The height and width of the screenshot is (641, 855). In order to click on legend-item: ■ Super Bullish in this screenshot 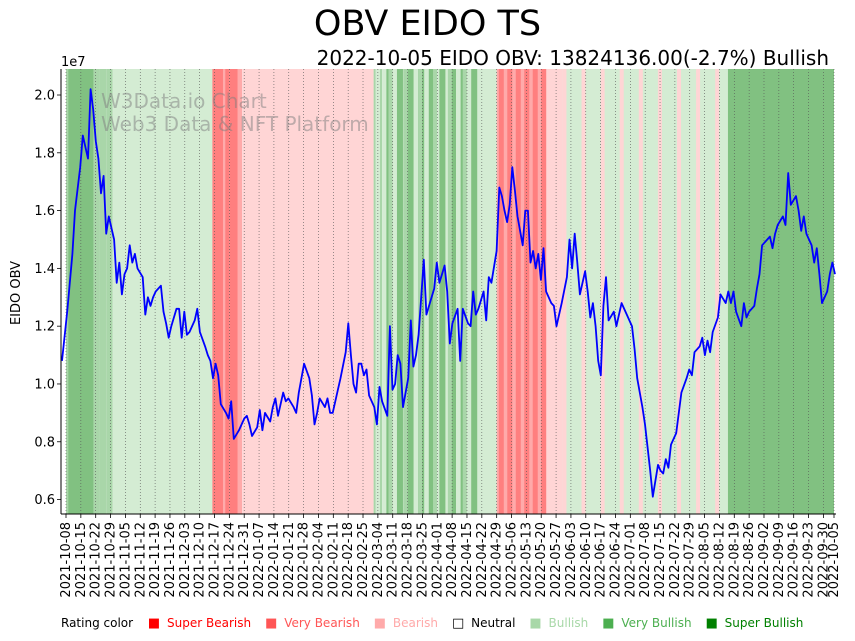, I will do `click(756, 623)`.